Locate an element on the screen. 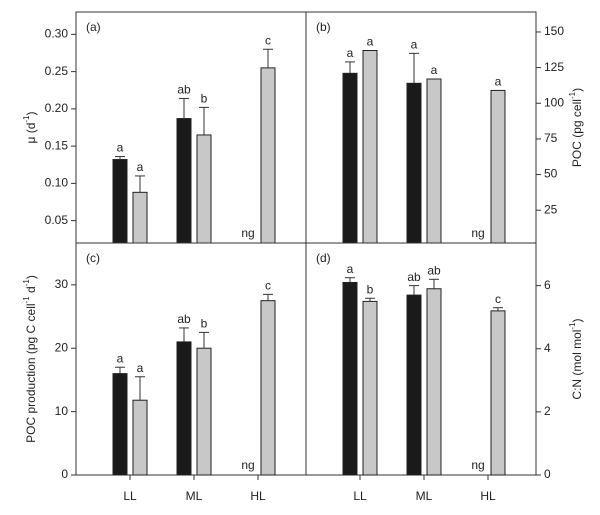 The height and width of the screenshot is (515, 600). y-axis-label-part: C:N (mol mol is located at coordinates (577, 365).